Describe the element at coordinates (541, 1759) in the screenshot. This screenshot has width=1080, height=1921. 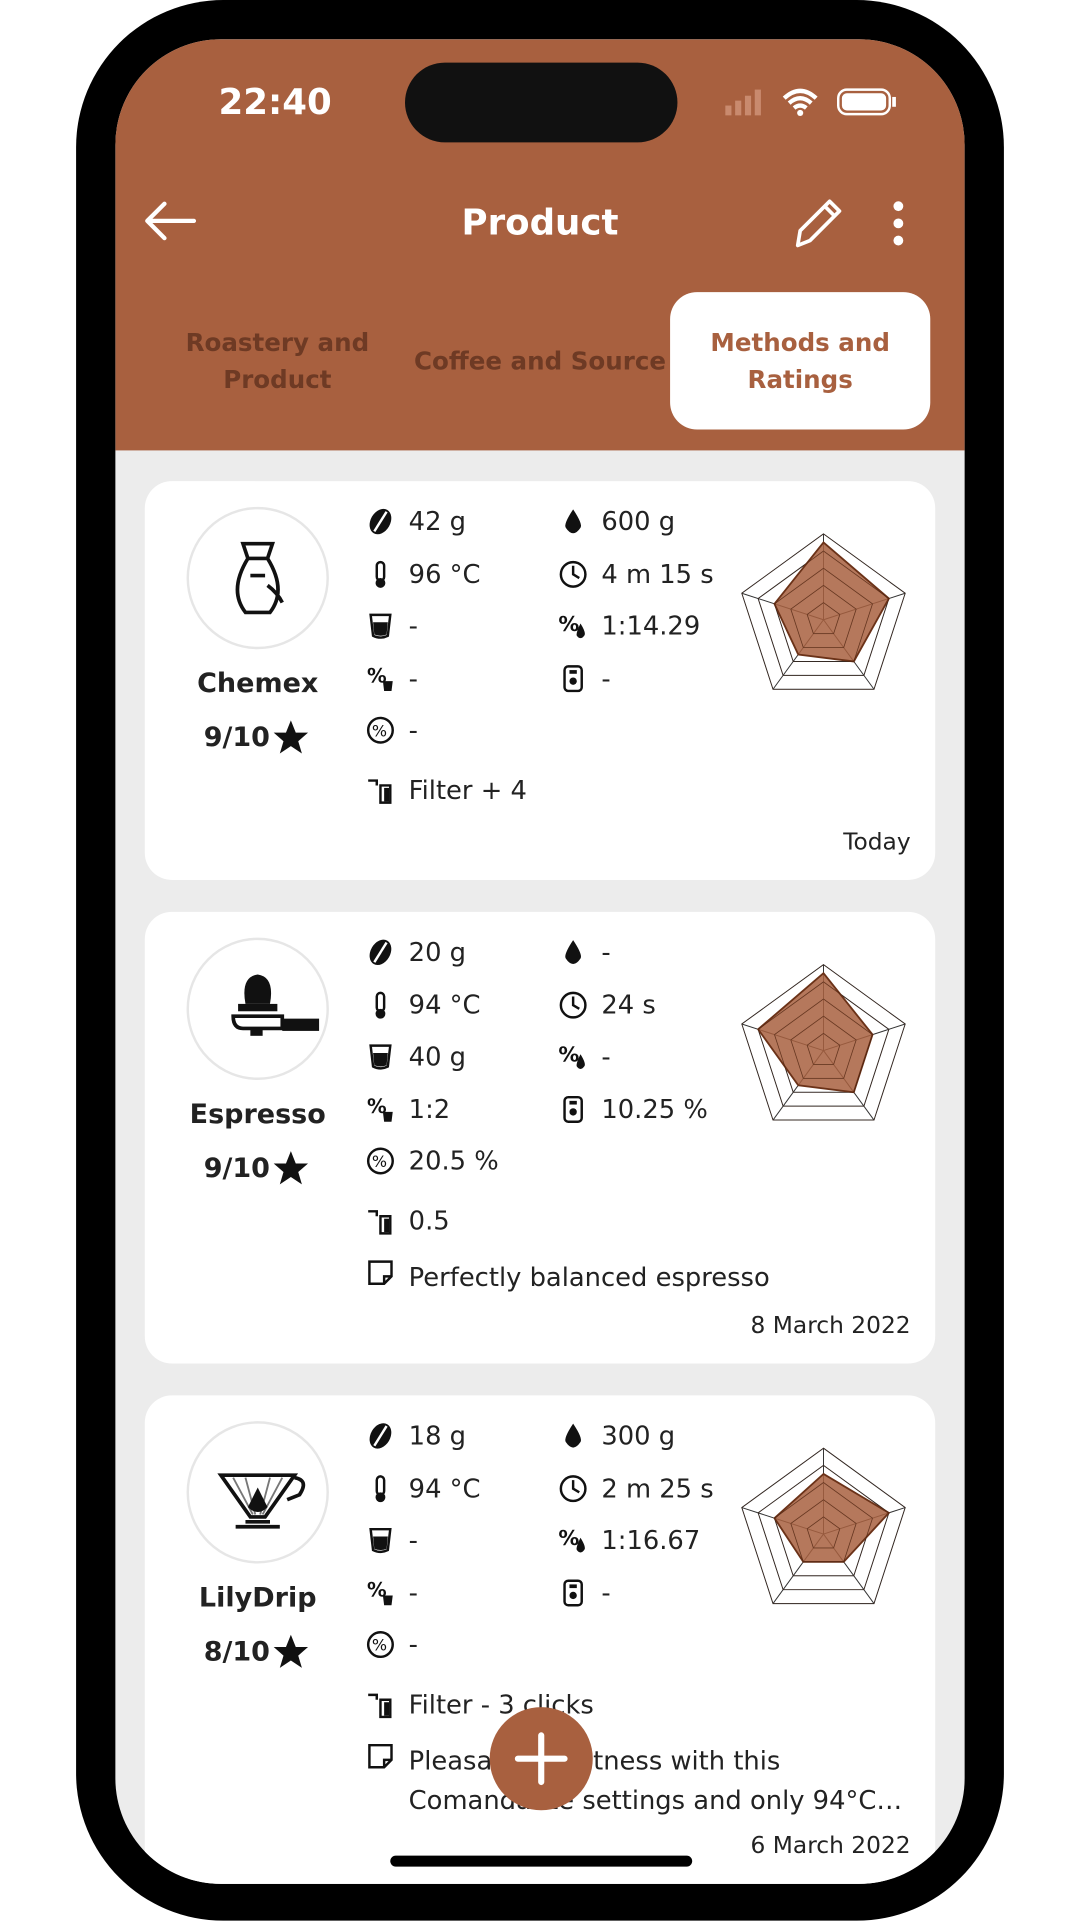
I see `add-button` at that location.